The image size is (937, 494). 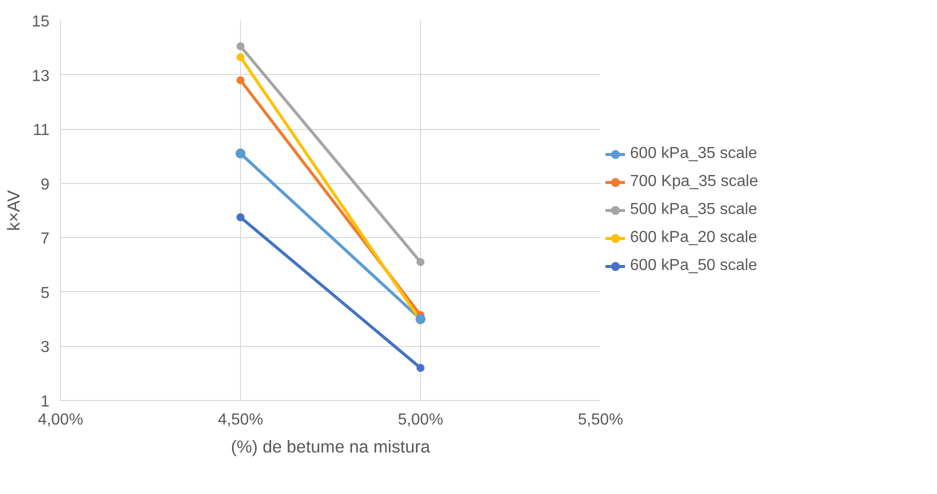 I want to click on y-tick-label: 3, so click(x=45, y=347).